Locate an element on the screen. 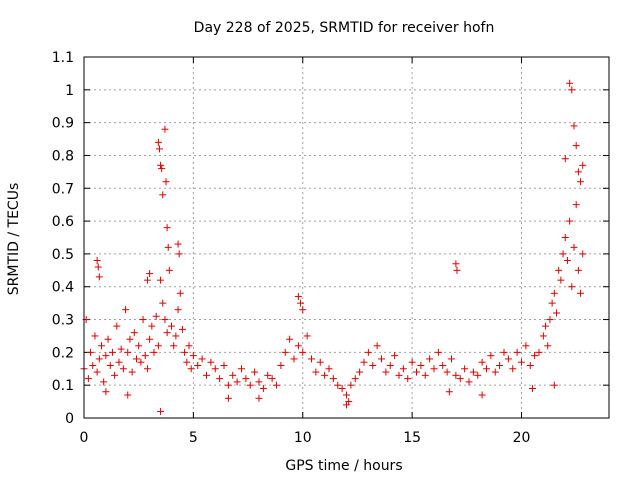 This screenshot has width=640, height=480. y-axis-label: SRMTID / TECUs is located at coordinates (14, 239).